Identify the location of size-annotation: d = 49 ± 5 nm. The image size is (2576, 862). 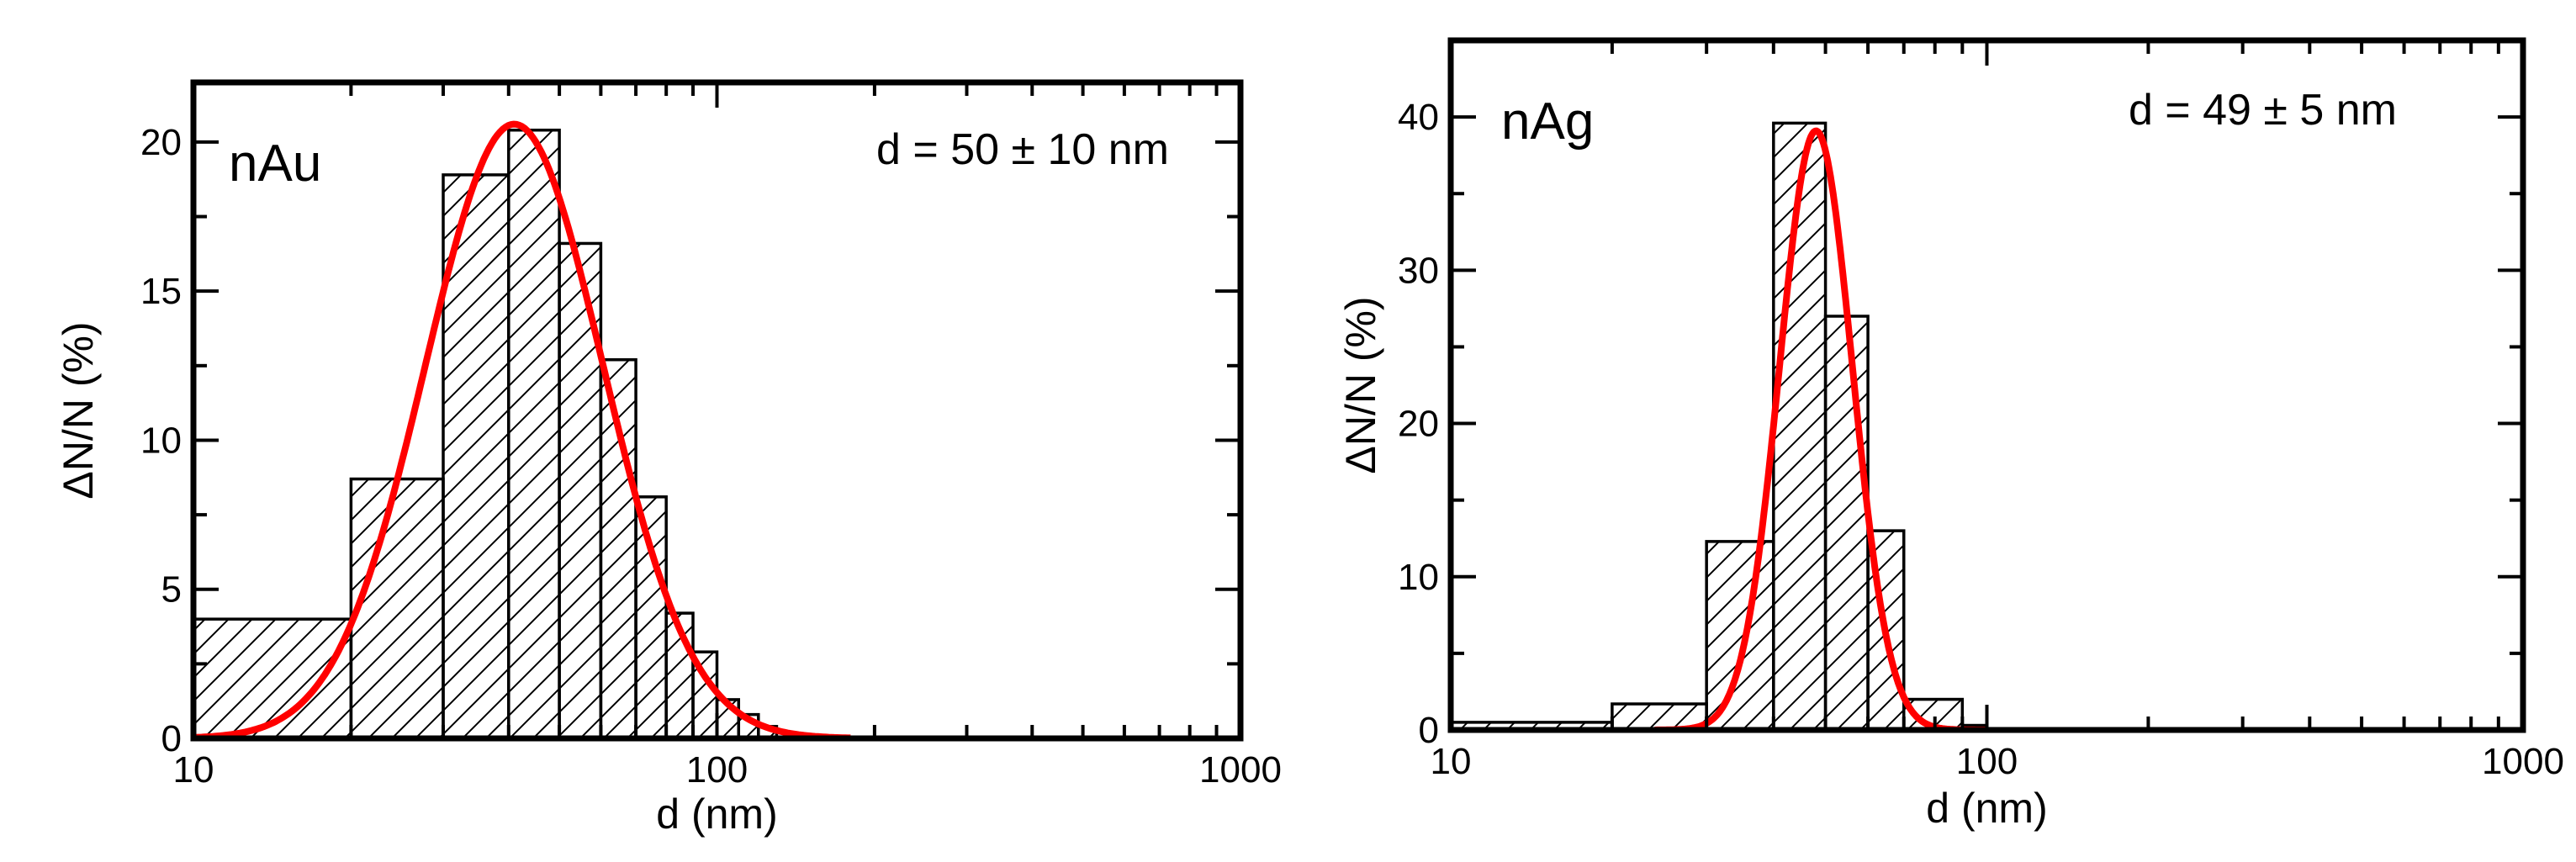
(2263, 110).